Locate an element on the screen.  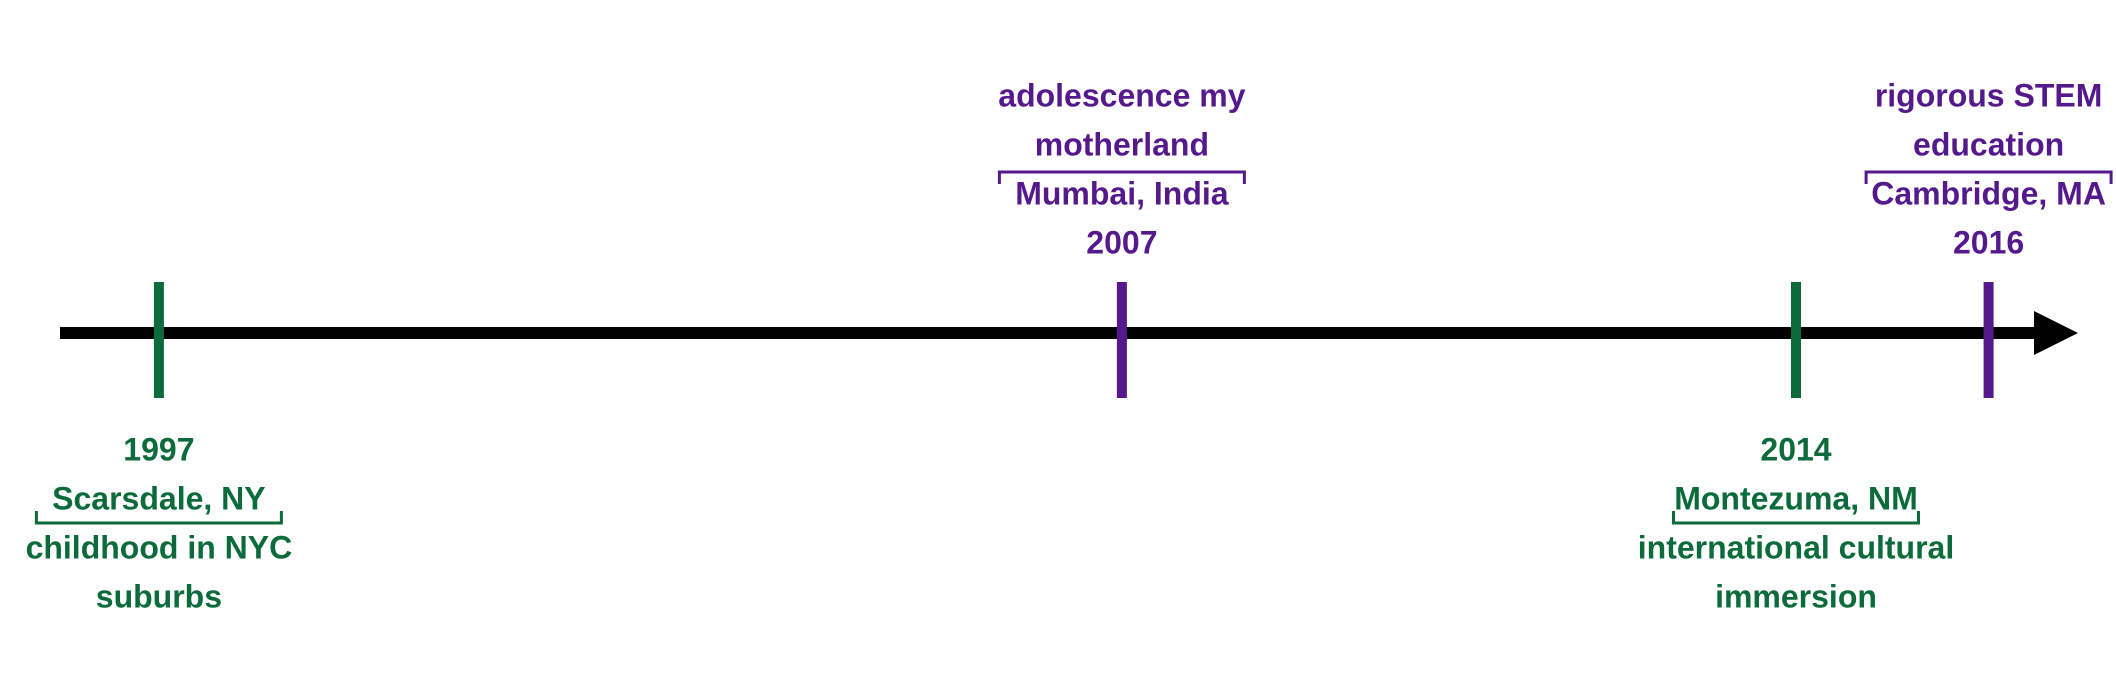
timeline-event-1997: 1997 Scarsdale, NY childhood in NYC suburbs is located at coordinates (159, 448).